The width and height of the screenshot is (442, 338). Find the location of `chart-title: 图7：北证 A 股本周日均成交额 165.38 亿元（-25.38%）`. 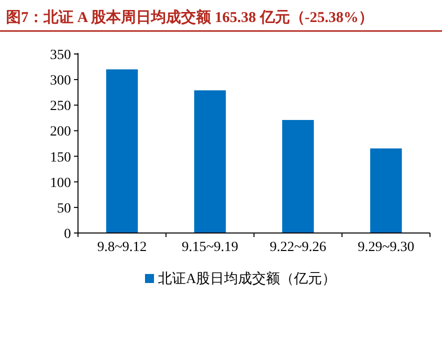

chart-title: 图7：北证 A 股本周日均成交额 165.38 亿元（-25.38%） is located at coordinates (190, 17).